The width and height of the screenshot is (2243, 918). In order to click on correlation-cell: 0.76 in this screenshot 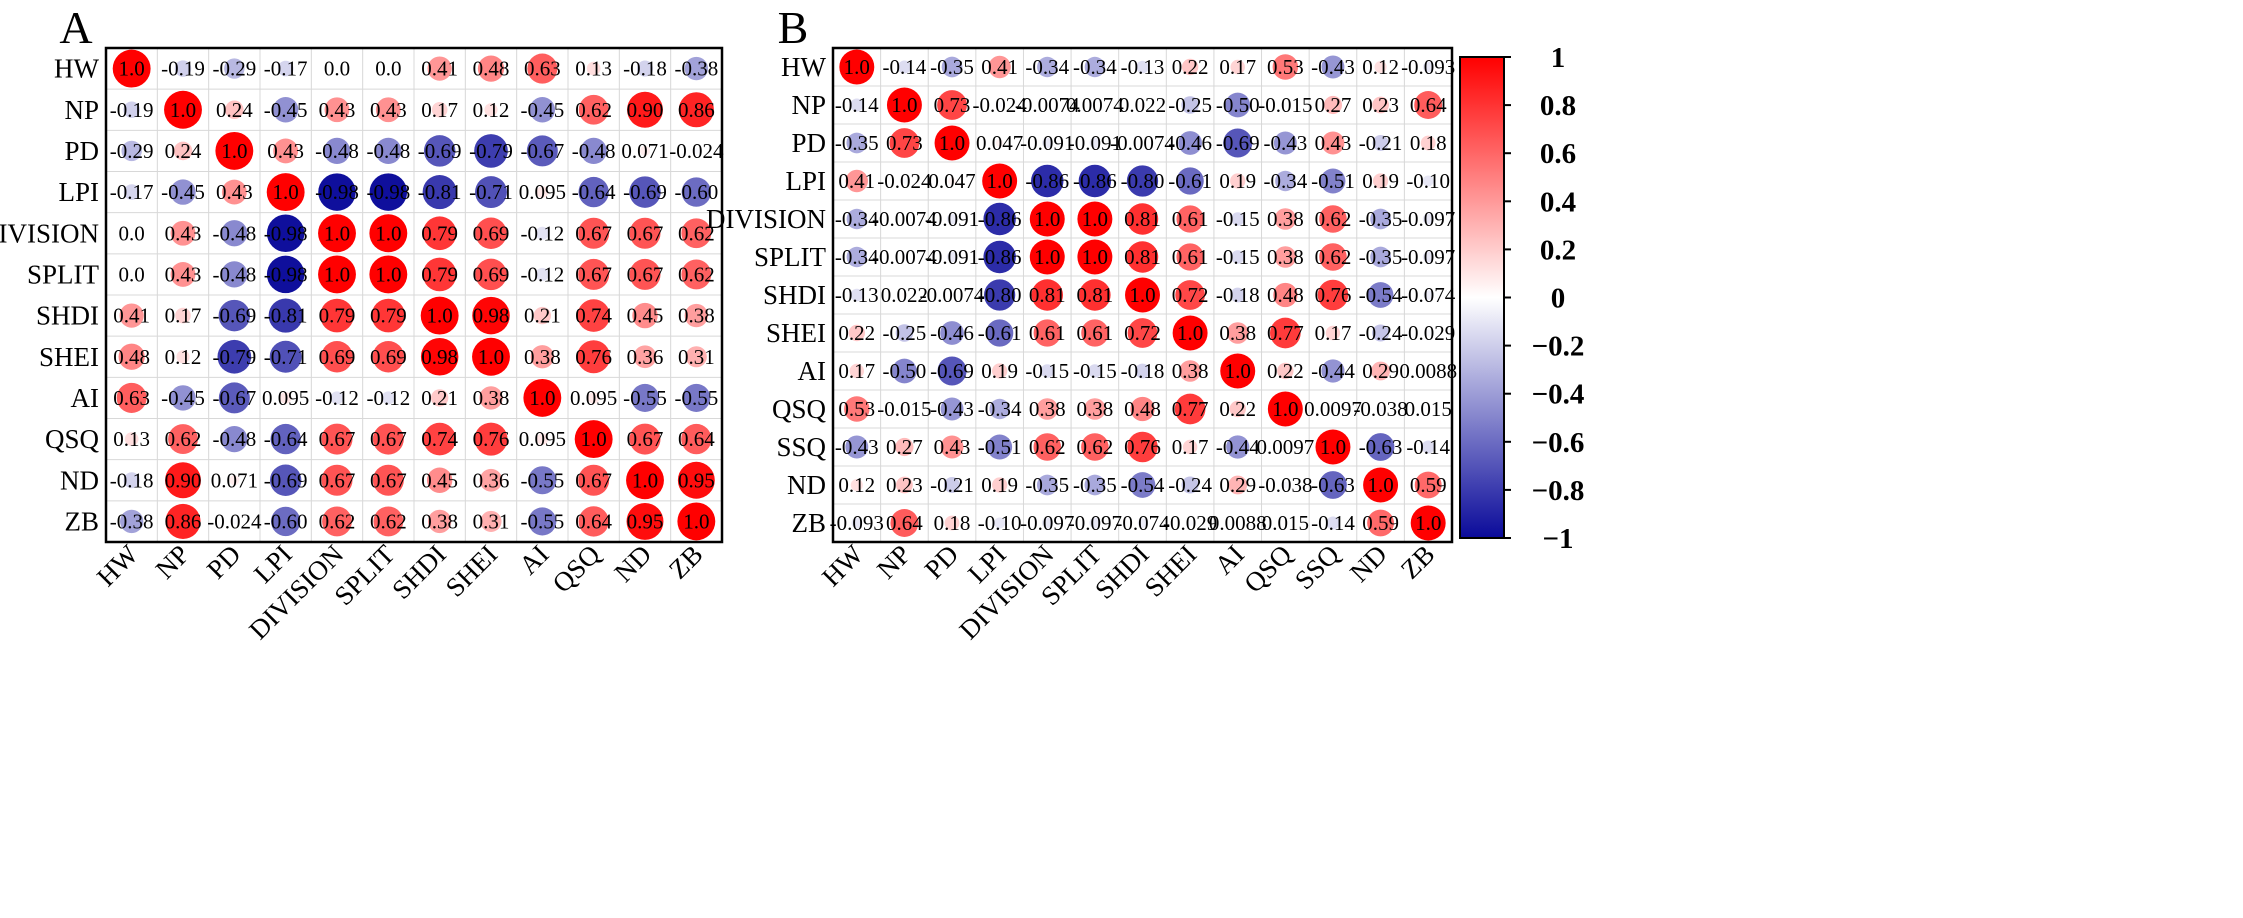, I will do `click(593, 357)`.